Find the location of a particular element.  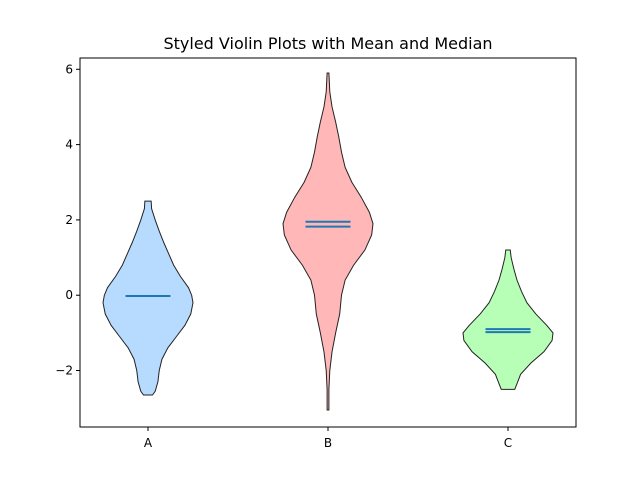

y-tick-label: 4 is located at coordinates (69, 145).